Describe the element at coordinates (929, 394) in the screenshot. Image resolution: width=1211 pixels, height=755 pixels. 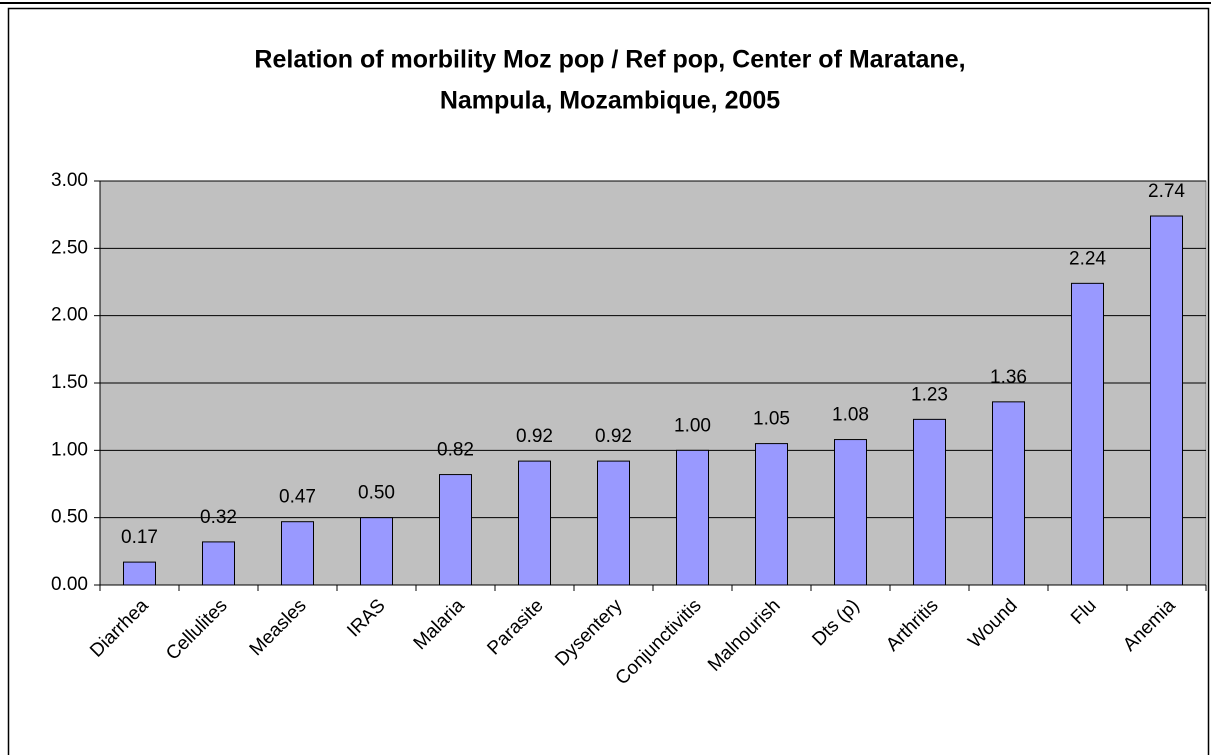
I see `data-label: 1.23` at that location.